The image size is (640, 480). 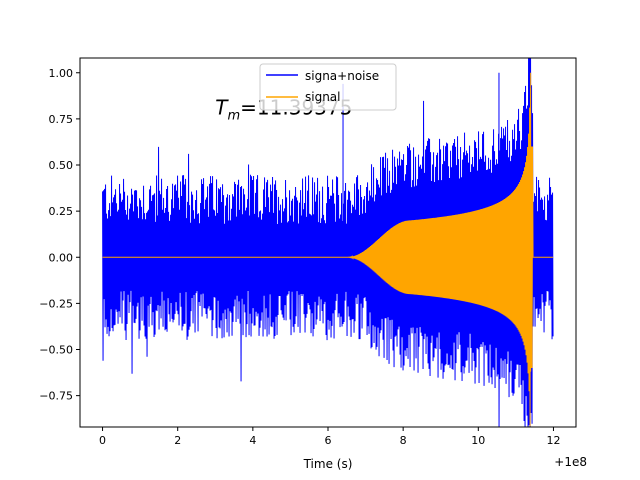 What do you see at coordinates (328, 87) in the screenshot?
I see `legend: signa+noise signal` at bounding box center [328, 87].